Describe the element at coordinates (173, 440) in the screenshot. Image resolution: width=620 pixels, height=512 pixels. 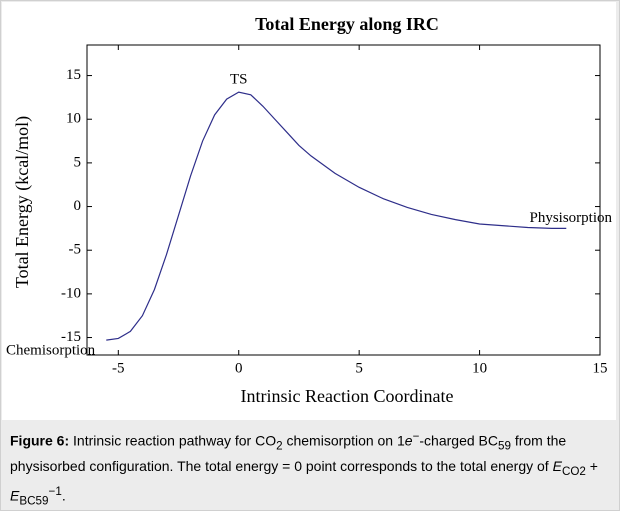
I see `caption-text: Intrinsic reaction pathway for CO` at that location.